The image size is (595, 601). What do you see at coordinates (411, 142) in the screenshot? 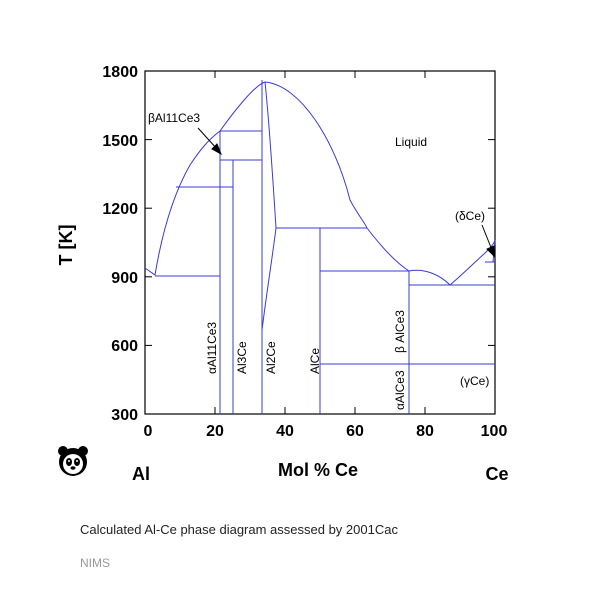
I see `label-liquid: Liquid` at bounding box center [411, 142].